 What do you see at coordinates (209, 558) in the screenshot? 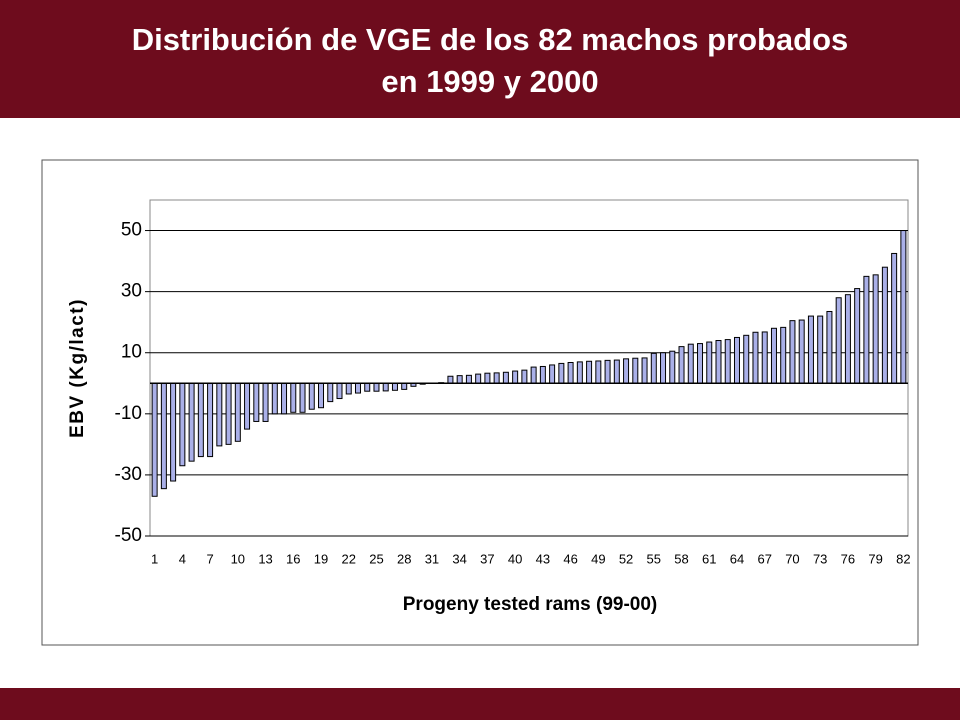
I see `x-tick-label: 7` at bounding box center [209, 558].